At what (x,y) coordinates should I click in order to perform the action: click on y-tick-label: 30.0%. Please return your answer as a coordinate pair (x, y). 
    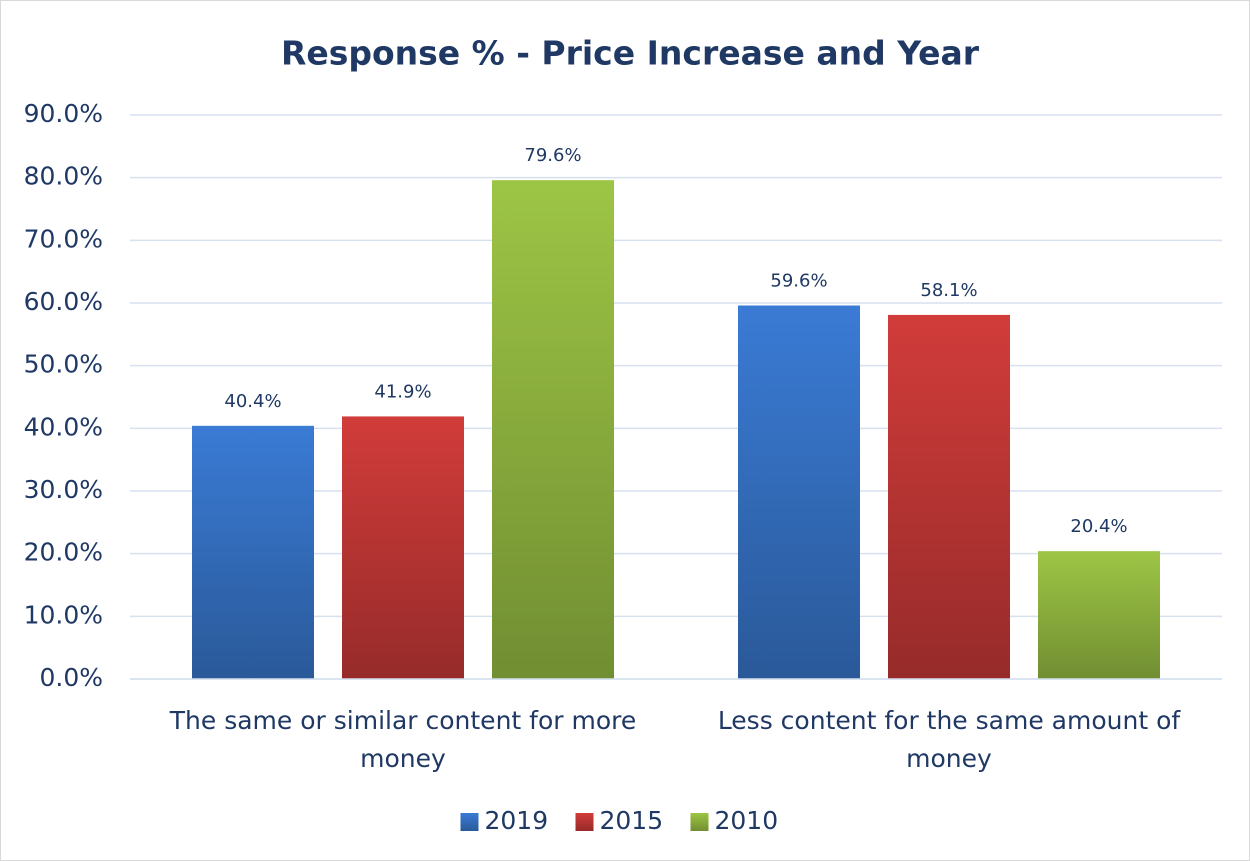
    Looking at the image, I should click on (63, 489).